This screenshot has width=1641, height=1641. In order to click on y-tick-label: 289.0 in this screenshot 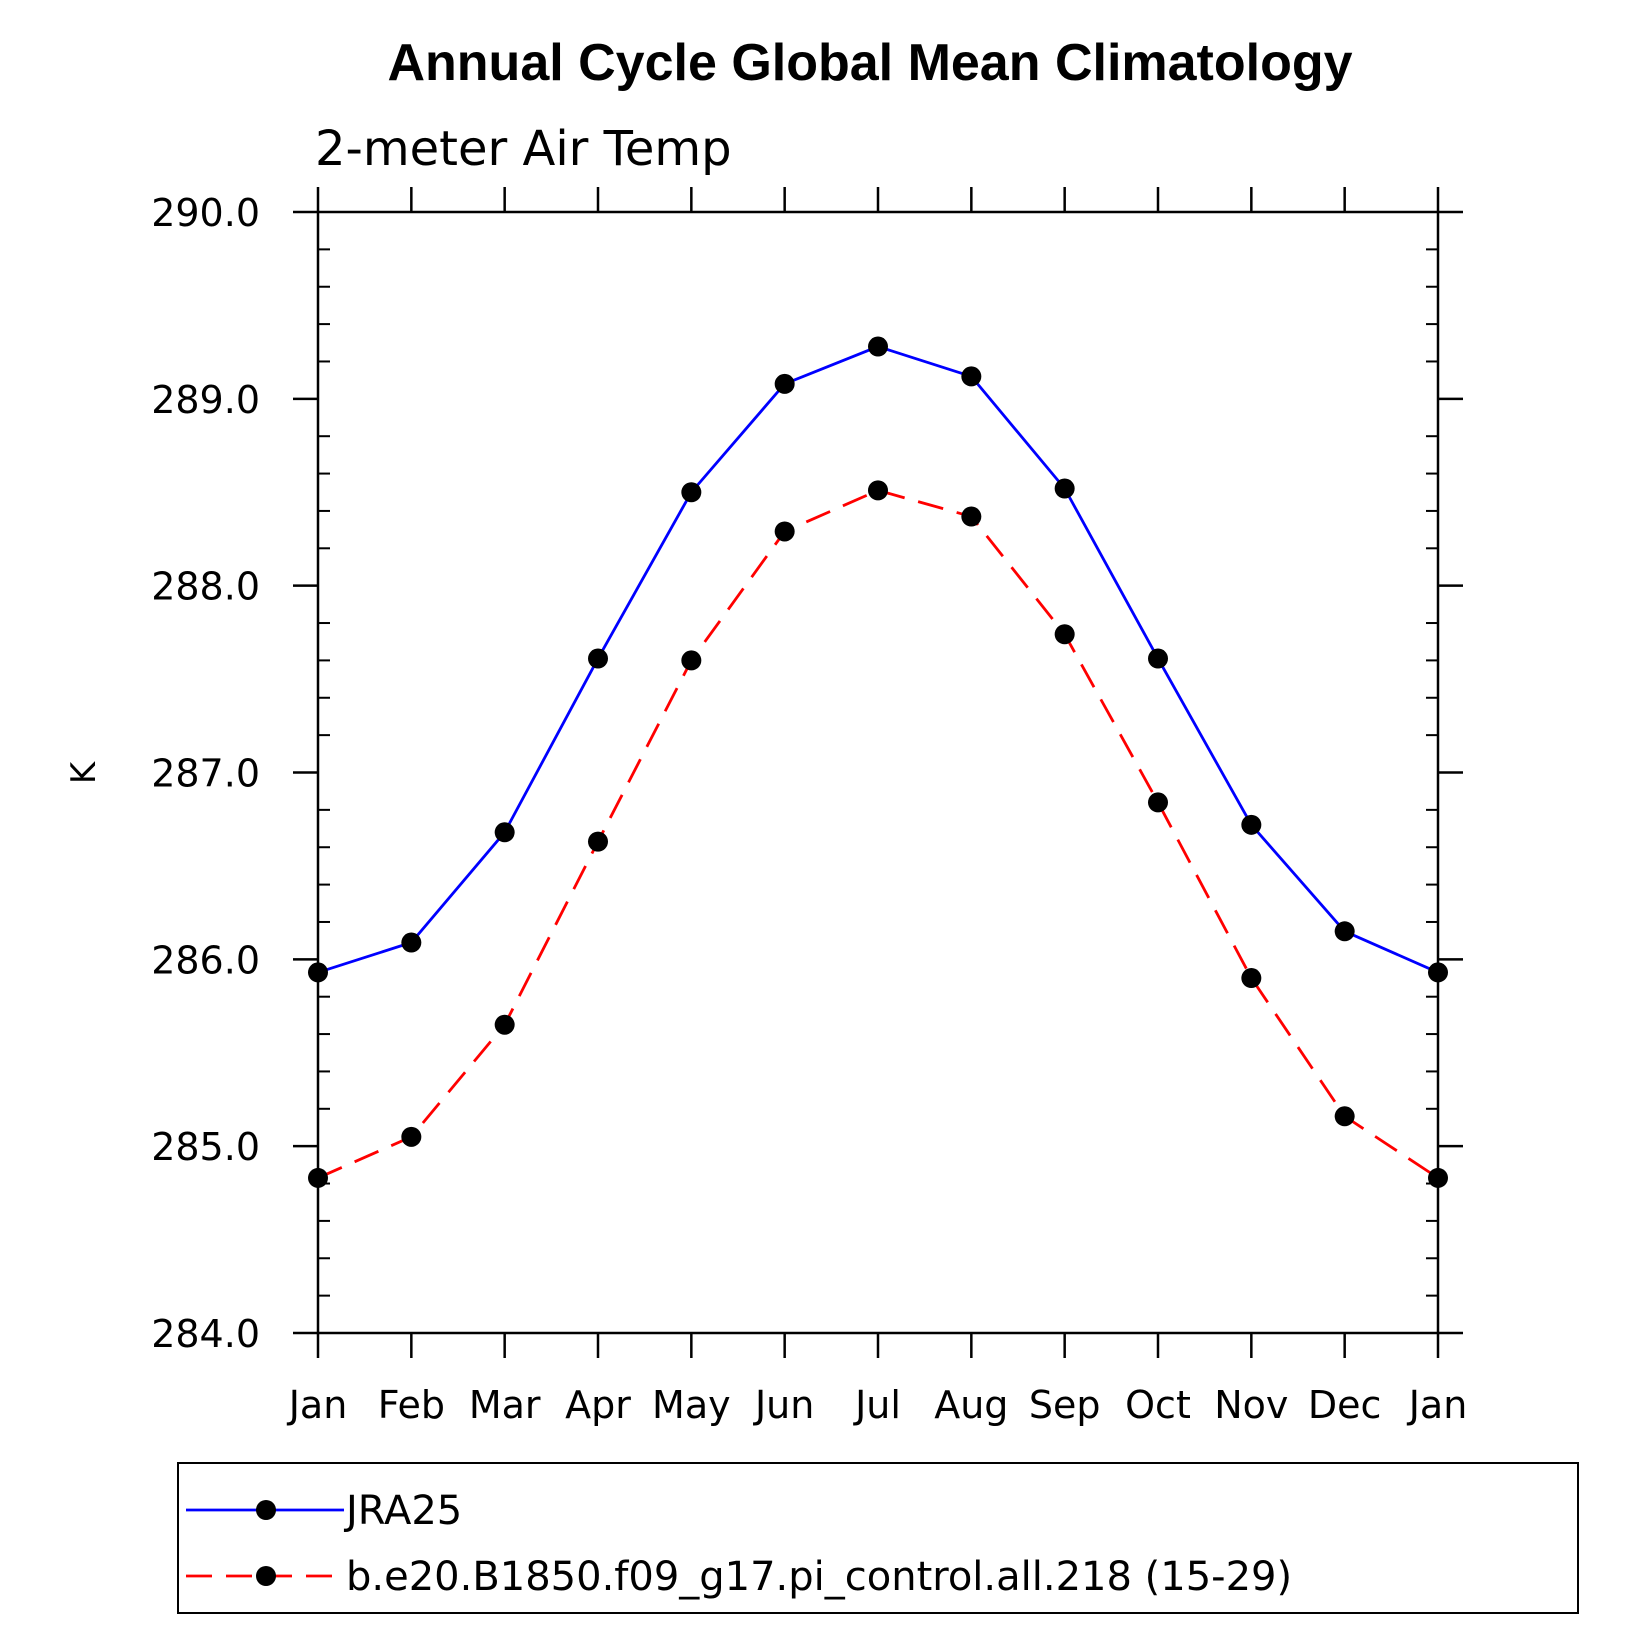, I will do `click(205, 400)`.